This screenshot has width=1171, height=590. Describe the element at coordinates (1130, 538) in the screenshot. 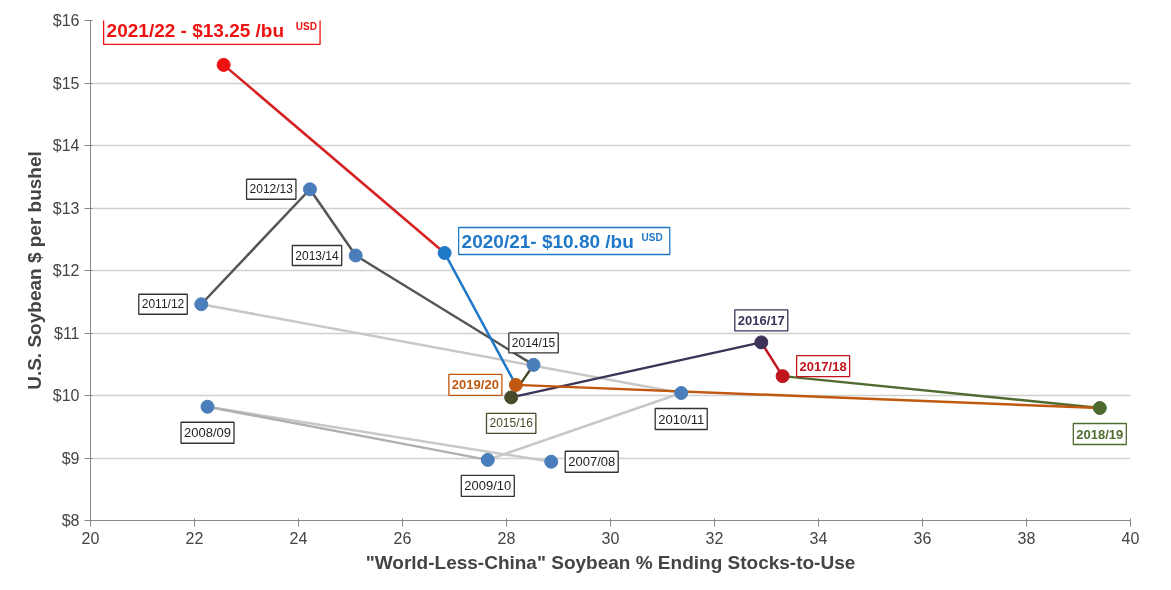

I see `x-tick-label: 40` at that location.